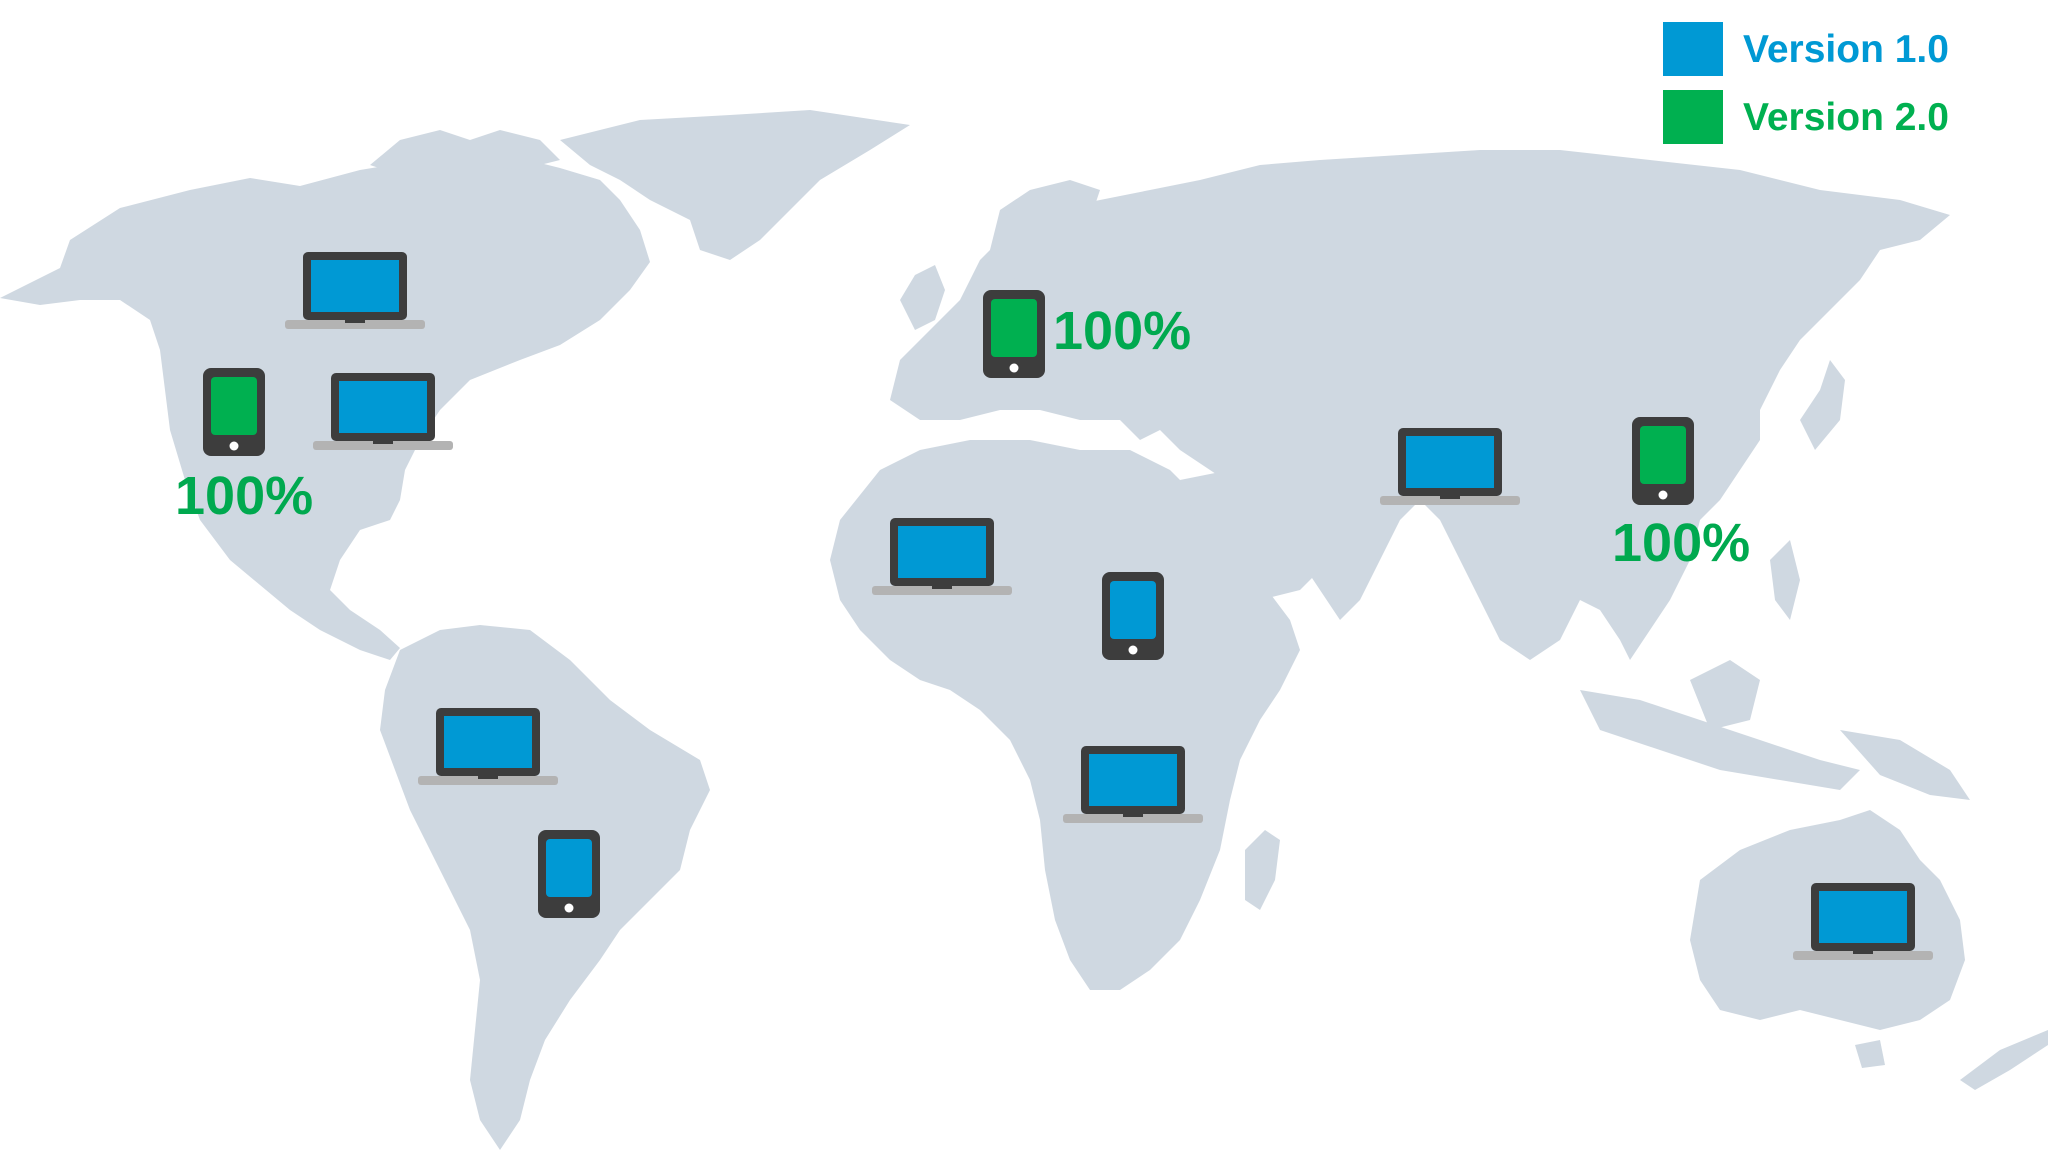  I want to click on percent-label-europe: 100%, so click(1122, 331).